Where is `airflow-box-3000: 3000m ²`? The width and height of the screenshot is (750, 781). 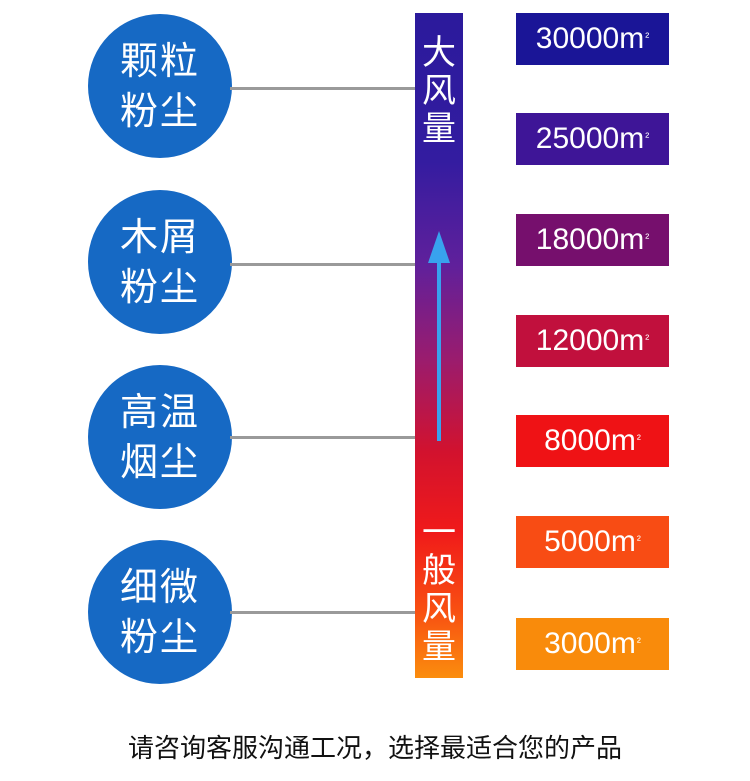 airflow-box-3000: 3000m ² is located at coordinates (592, 644).